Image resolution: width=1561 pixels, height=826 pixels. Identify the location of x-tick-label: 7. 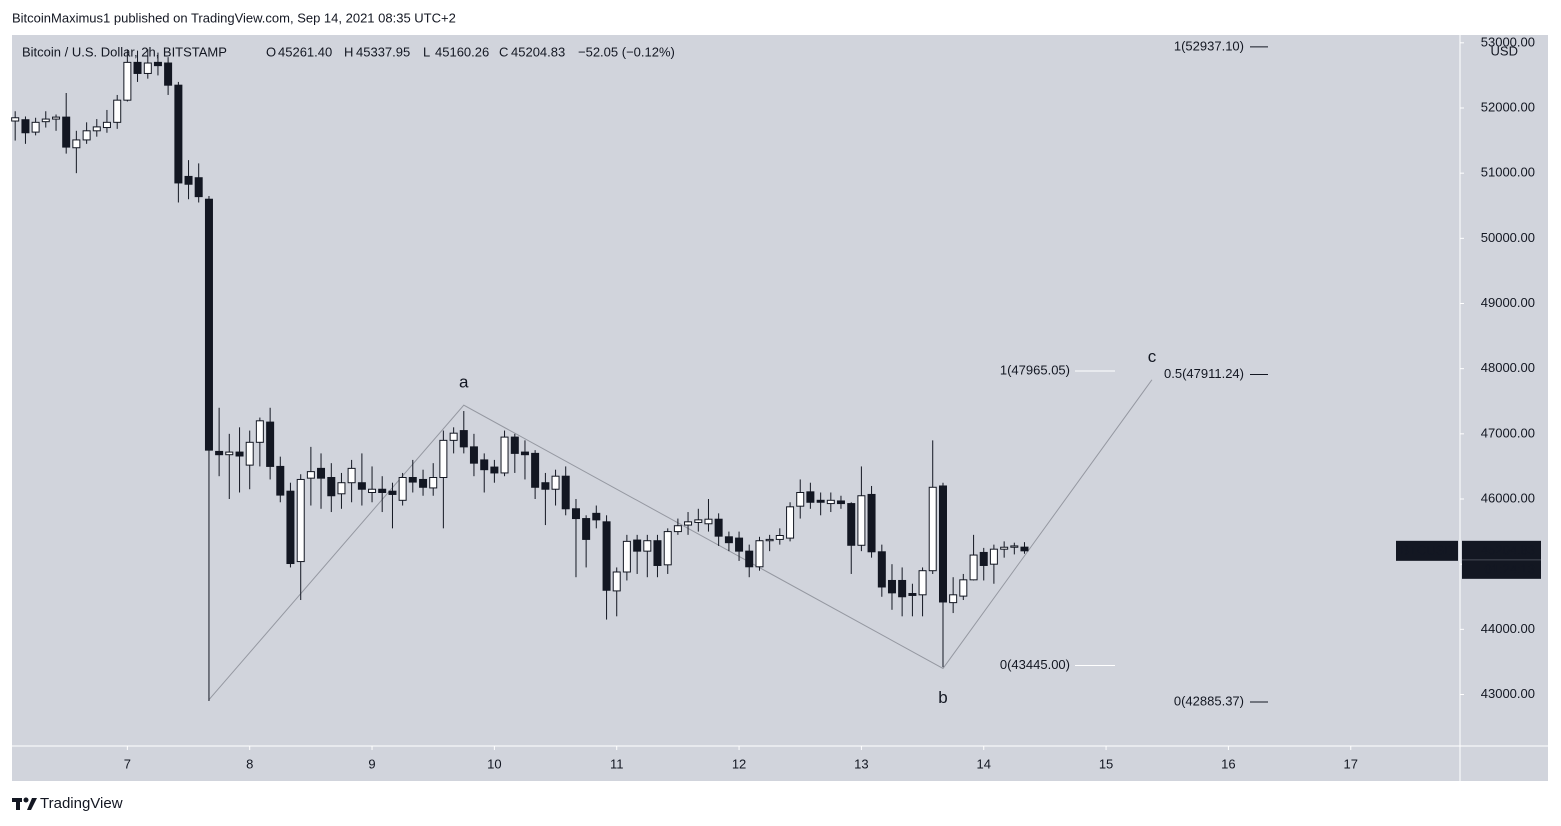
(127, 763).